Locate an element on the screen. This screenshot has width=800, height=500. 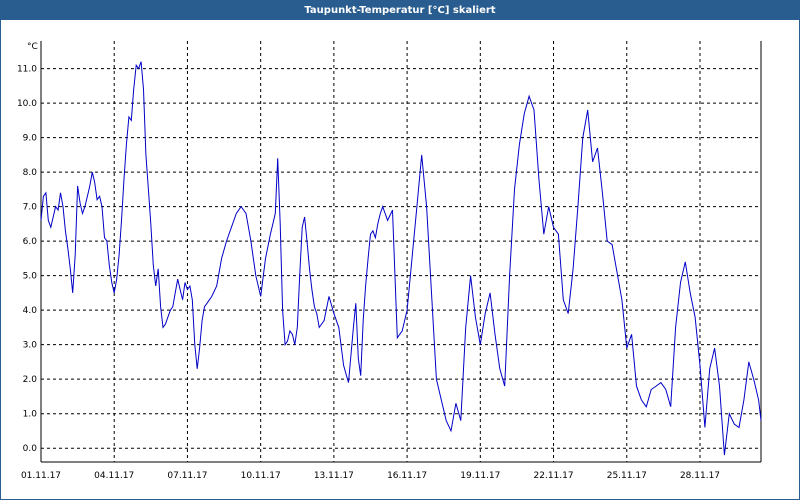
y-tick-label: 11.0 is located at coordinates (27, 70).